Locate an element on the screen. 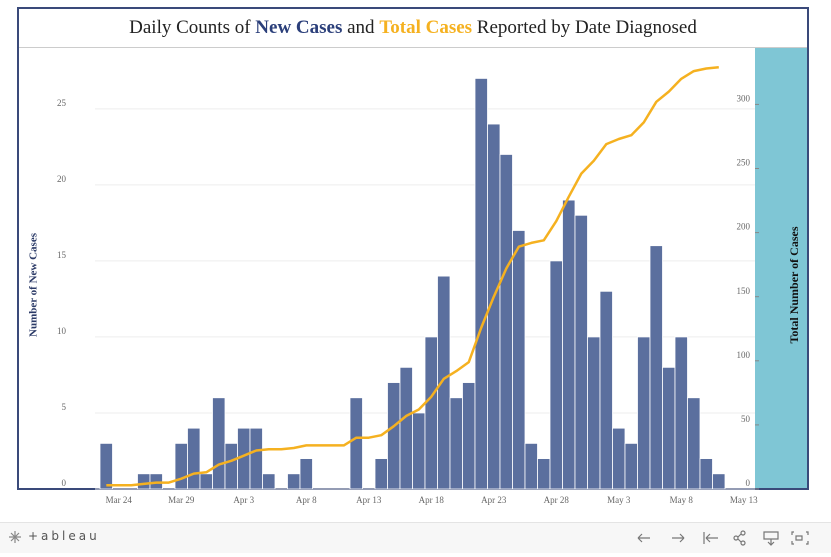 Image resolution: width=831 pixels, height=557 pixels. y2-tick-label: 150 is located at coordinates (744, 291).